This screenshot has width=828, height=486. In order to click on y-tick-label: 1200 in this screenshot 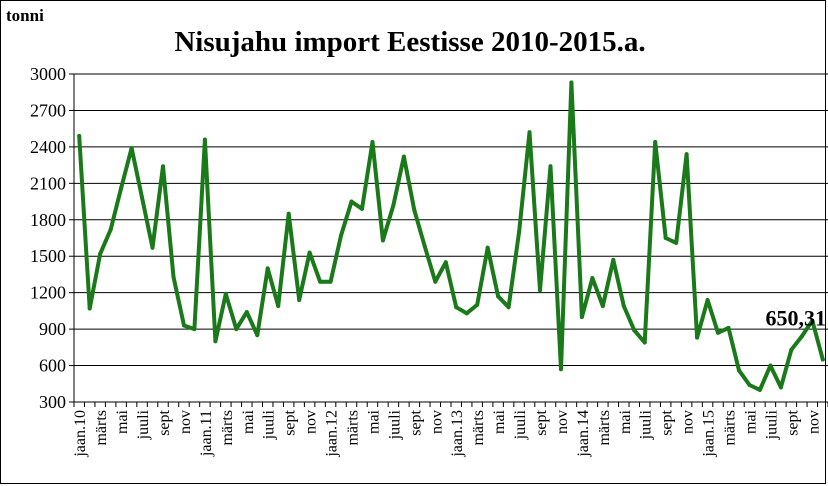, I will do `click(48, 293)`.